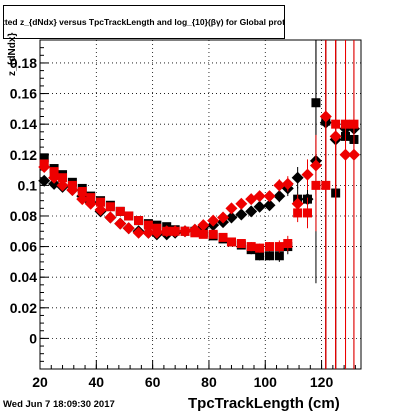 The width and height of the screenshot is (400, 414). What do you see at coordinates (209, 382) in the screenshot?
I see `x-tick-label: 80` at bounding box center [209, 382].